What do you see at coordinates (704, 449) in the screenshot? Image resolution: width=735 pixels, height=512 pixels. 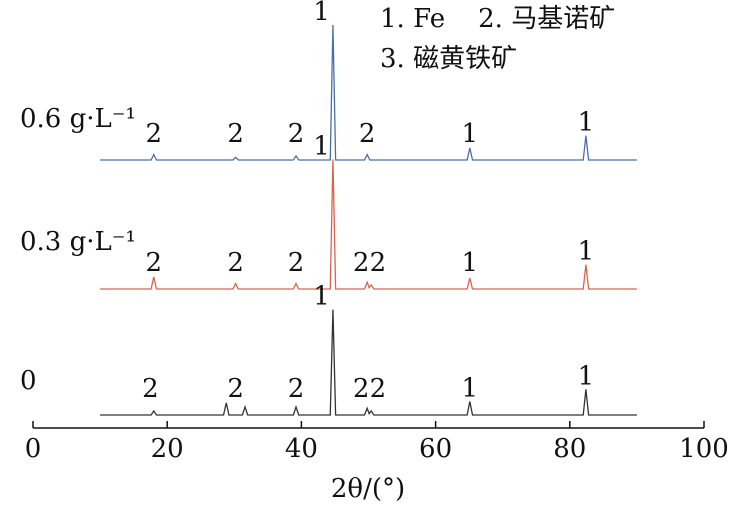 I see `x-tick-label: 100` at bounding box center [704, 449].